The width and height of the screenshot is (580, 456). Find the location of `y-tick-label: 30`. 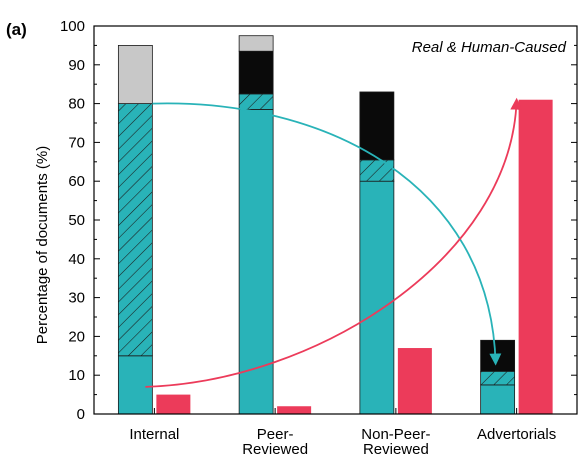

y-tick-label: 30 is located at coordinates (76, 298).